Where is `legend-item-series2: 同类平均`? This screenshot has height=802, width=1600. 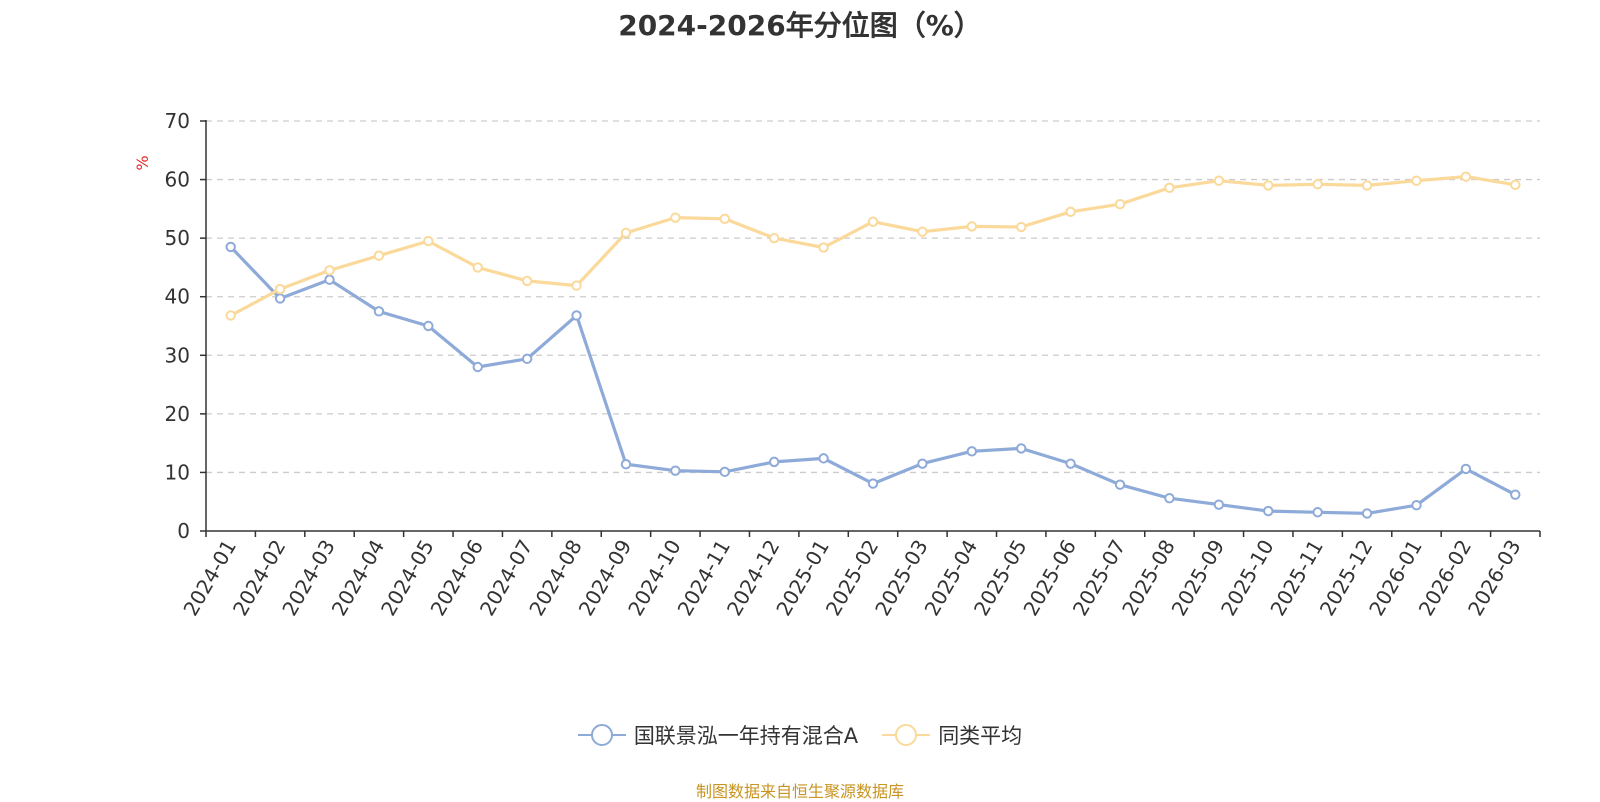 legend-item-series2: 同类平均 is located at coordinates (952, 735).